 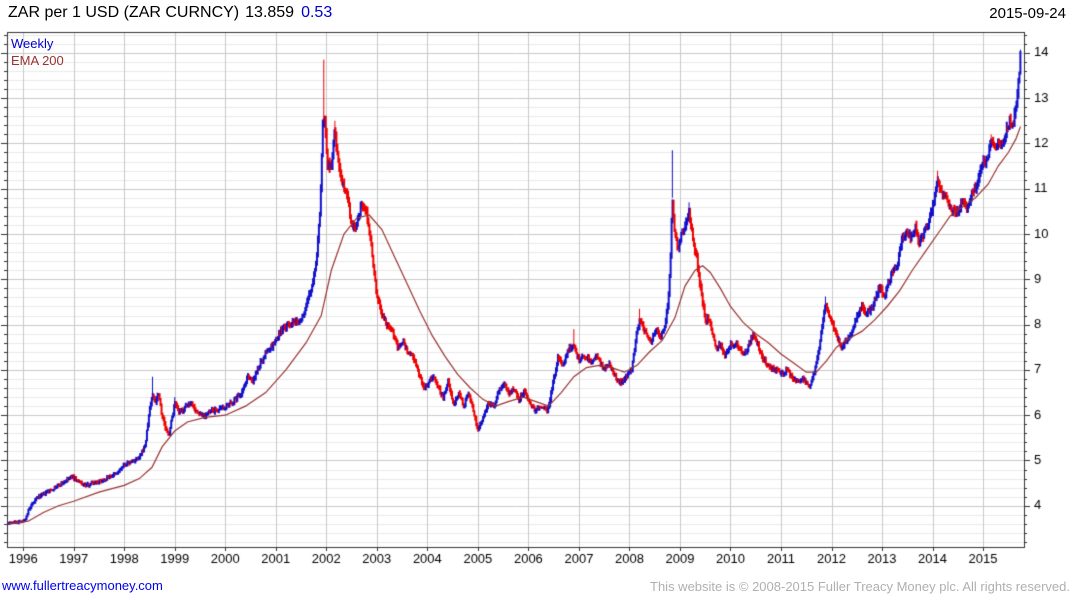 I want to click on website-link: www.fullertreacymoney.com, so click(x=82, y=585).